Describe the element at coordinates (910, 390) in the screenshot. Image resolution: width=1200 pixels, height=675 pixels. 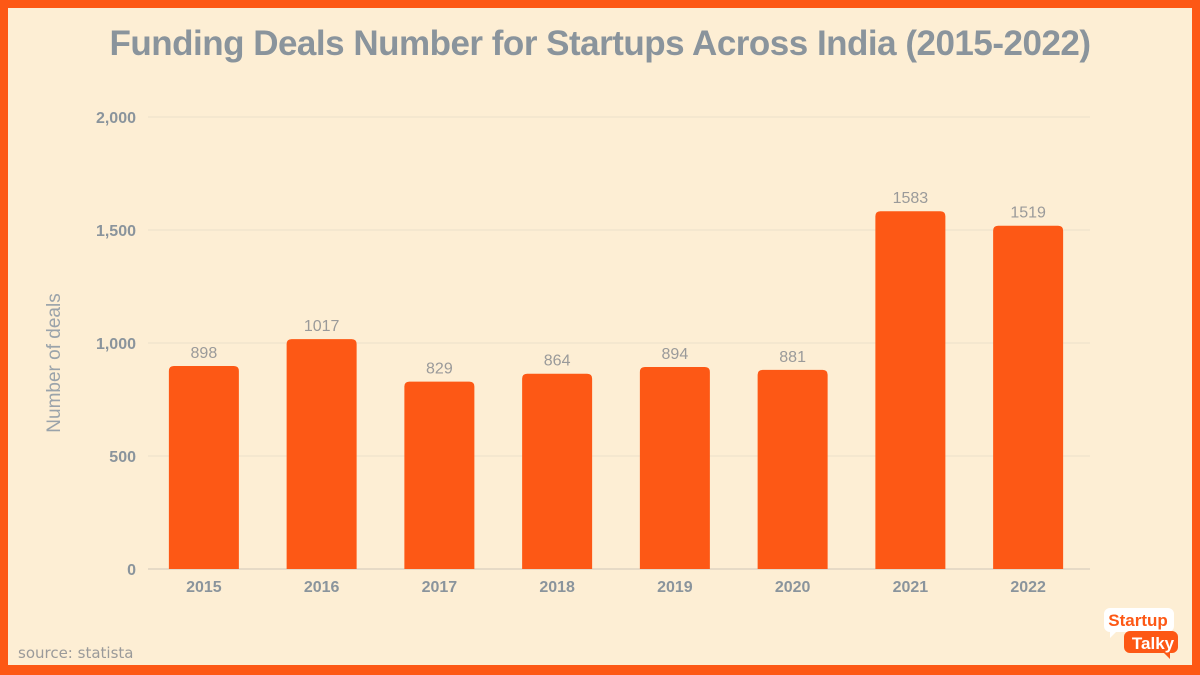
I see `bar-2021` at that location.